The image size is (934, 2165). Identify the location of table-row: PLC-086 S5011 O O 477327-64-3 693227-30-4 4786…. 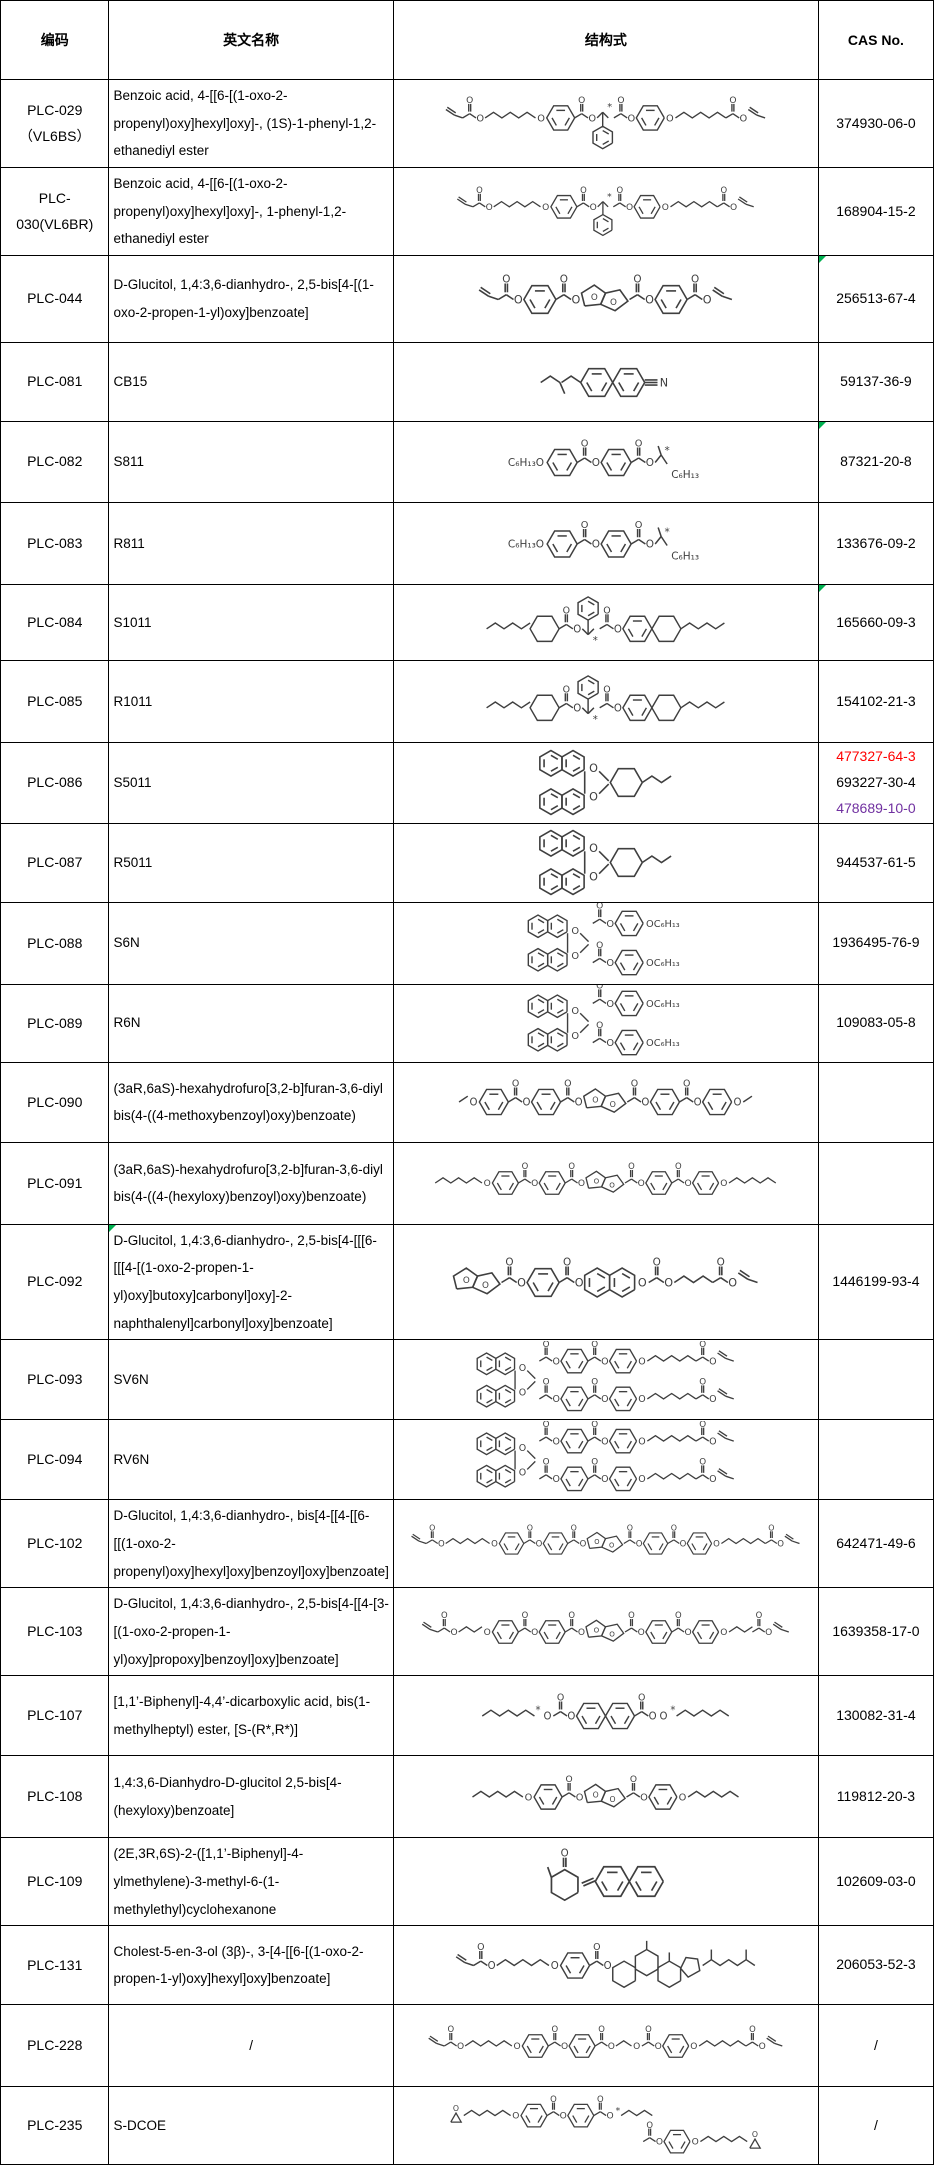
(467, 783).